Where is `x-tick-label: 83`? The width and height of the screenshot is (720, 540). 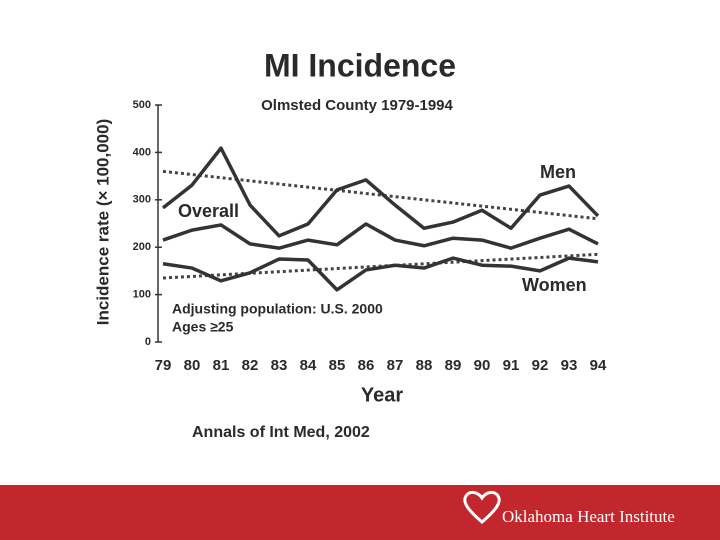 x-tick-label: 83 is located at coordinates (279, 365).